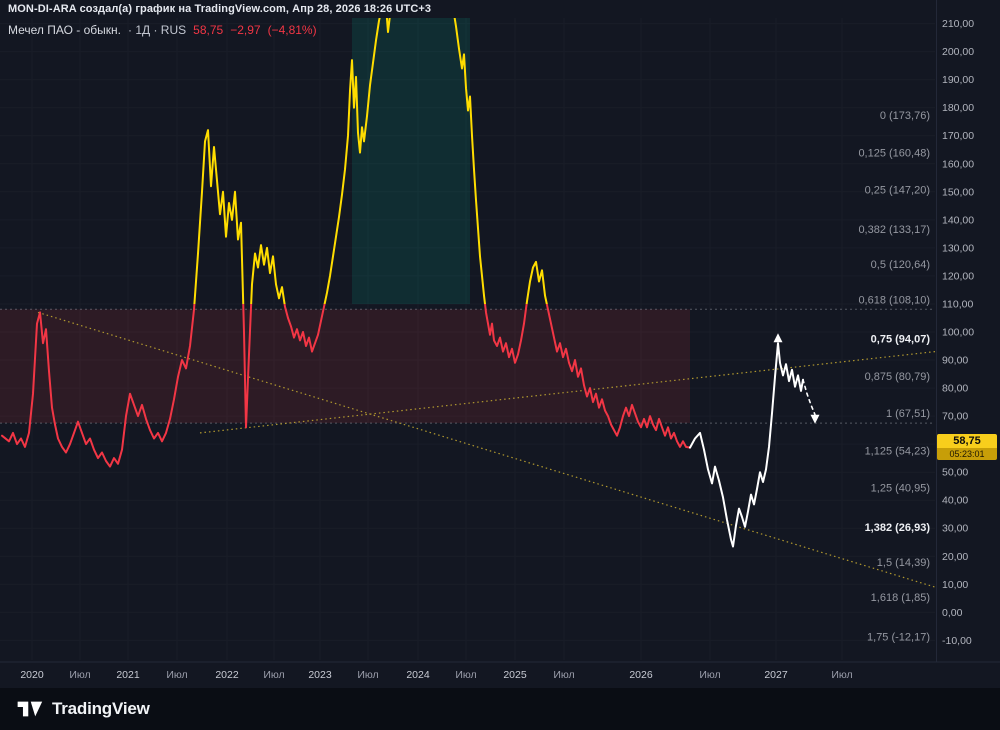 This screenshot has width=1000, height=730. Describe the element at coordinates (958, 192) in the screenshot. I see `price-axis-label: 150,00` at that location.